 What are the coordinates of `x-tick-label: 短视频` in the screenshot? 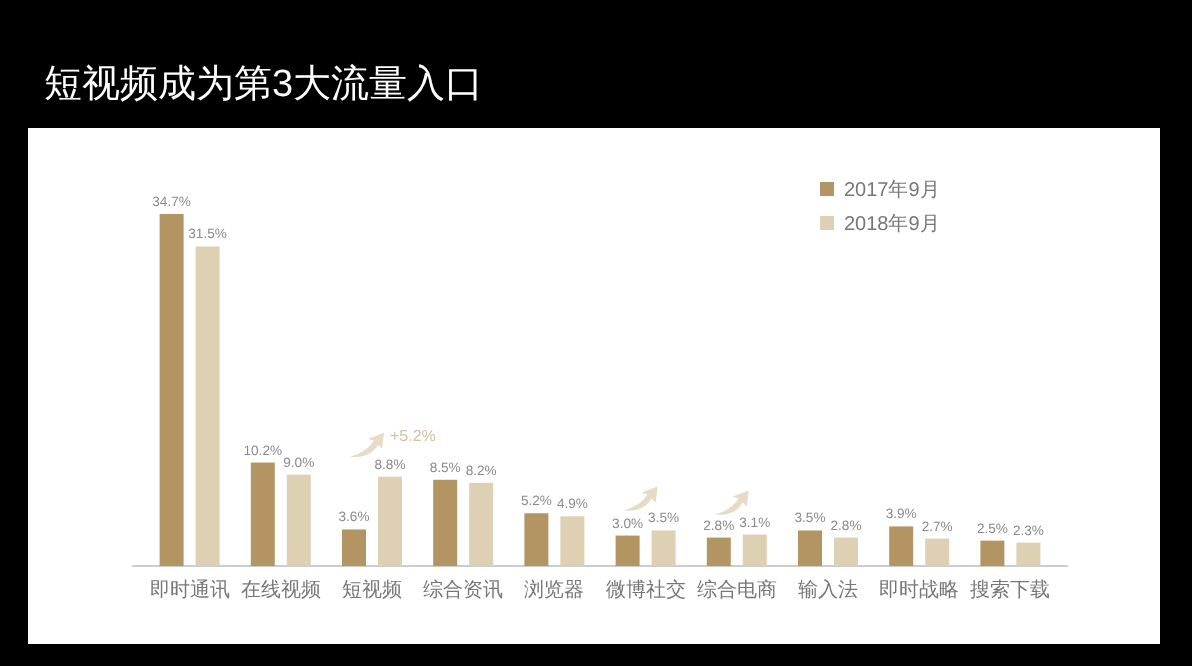 It's located at (372, 590).